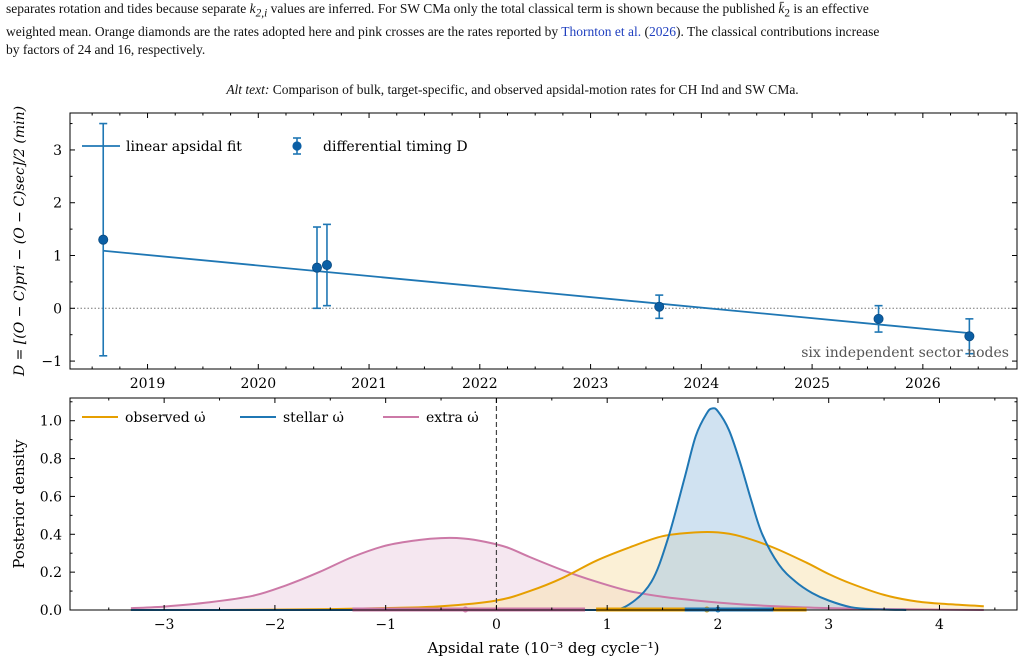 The image size is (1025, 664). Describe the element at coordinates (20, 241) in the screenshot. I see `timing-y-label: D = [(O − C)pri − (O − C)sec]/2 (min)` at that location.